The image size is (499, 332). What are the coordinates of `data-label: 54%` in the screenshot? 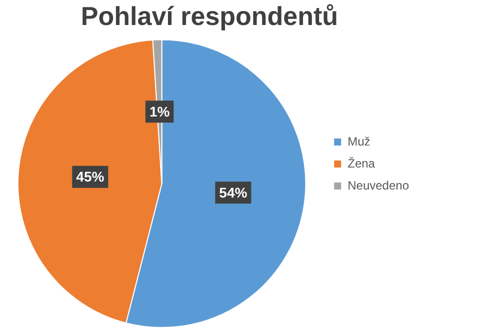 It's located at (233, 192).